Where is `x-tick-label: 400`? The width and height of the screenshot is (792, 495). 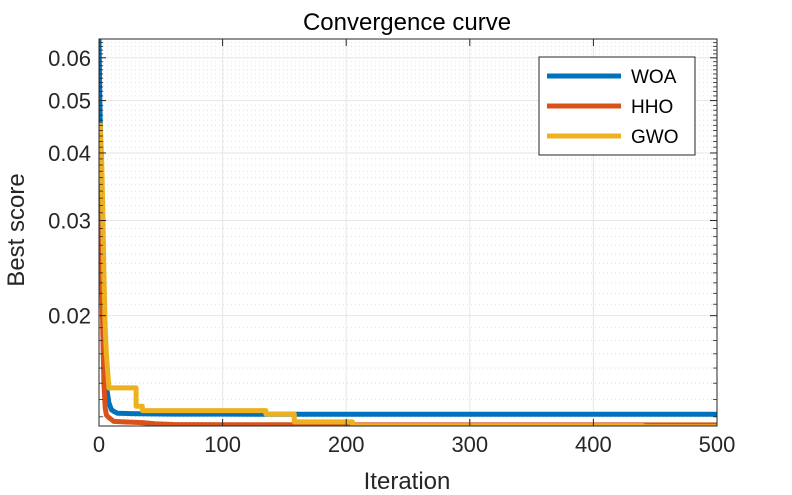
x-tick-label: 400 is located at coordinates (593, 444).